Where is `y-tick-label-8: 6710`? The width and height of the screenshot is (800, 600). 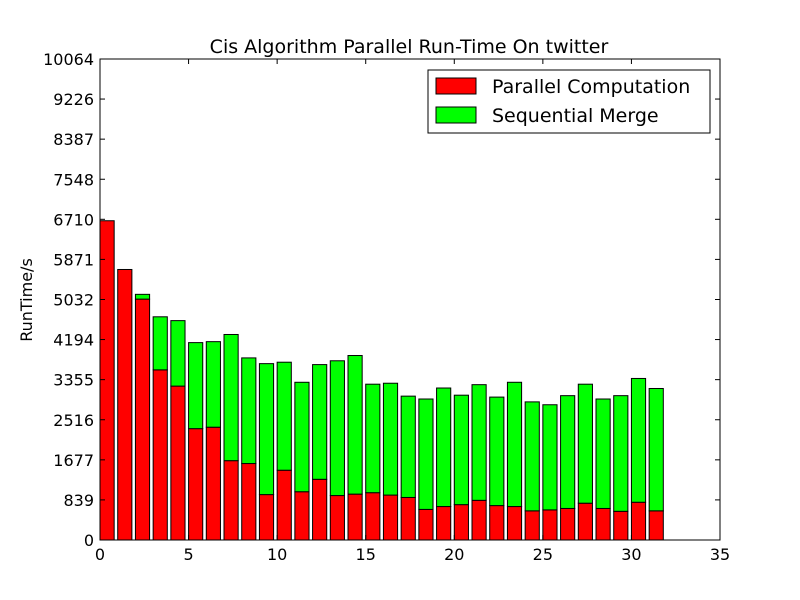
y-tick-label-8: 6710 is located at coordinates (73, 219).